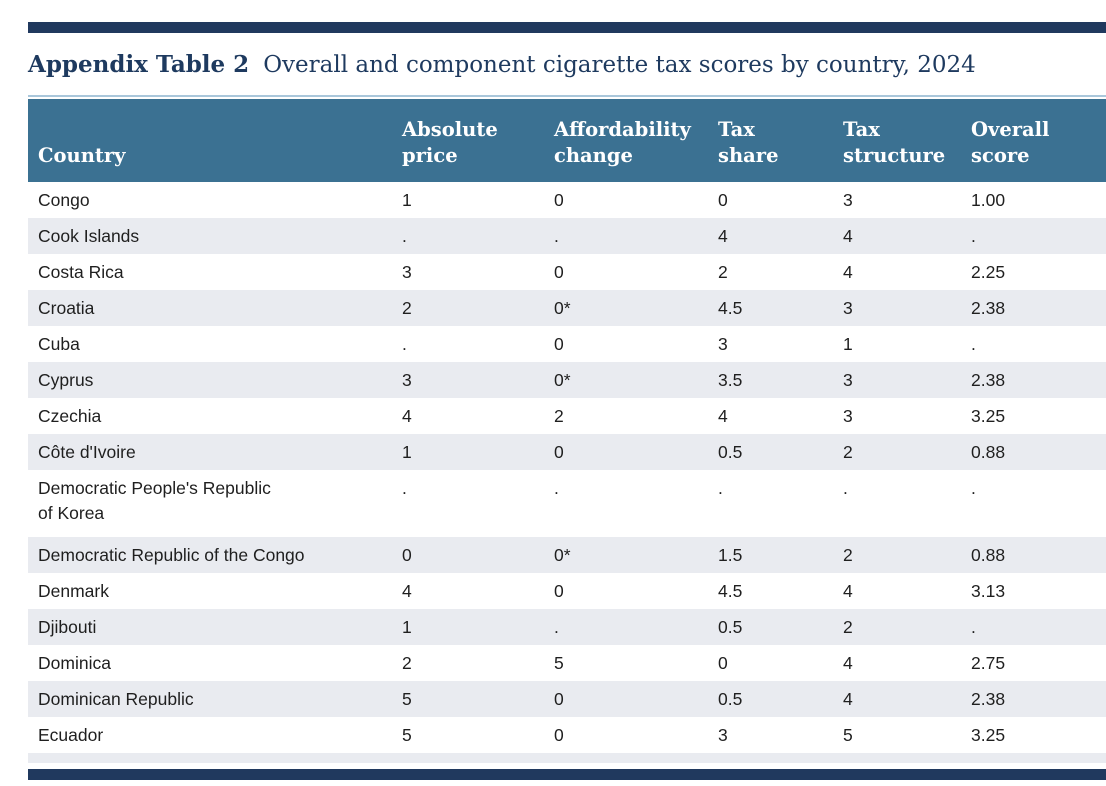  What do you see at coordinates (450, 142) in the screenshot?
I see `header-cell: Absolute price` at bounding box center [450, 142].